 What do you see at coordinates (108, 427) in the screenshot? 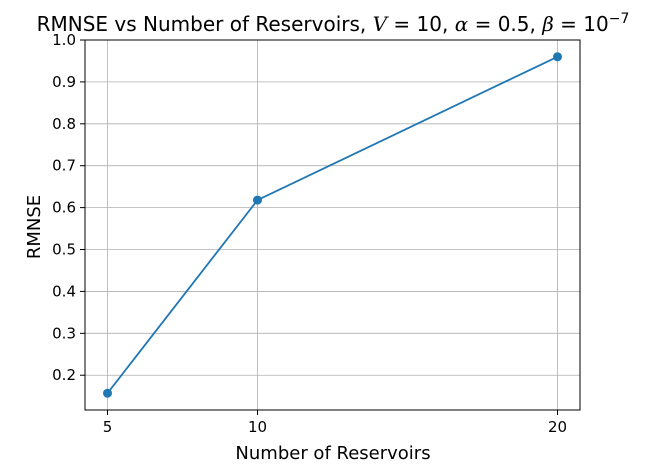
I see `x-tick-label: 5` at bounding box center [108, 427].